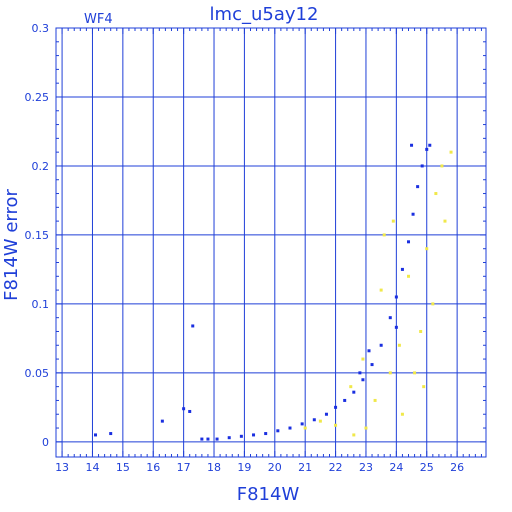 The width and height of the screenshot is (512, 512). Describe the element at coordinates (41, 28) in the screenshot. I see `y-tick-label: 0.3` at that location.